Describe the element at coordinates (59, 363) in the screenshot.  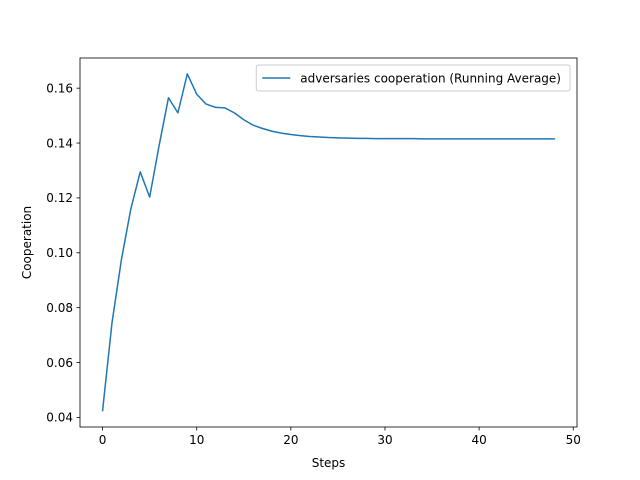
I see `y-tick-label: 0.06` at that location.